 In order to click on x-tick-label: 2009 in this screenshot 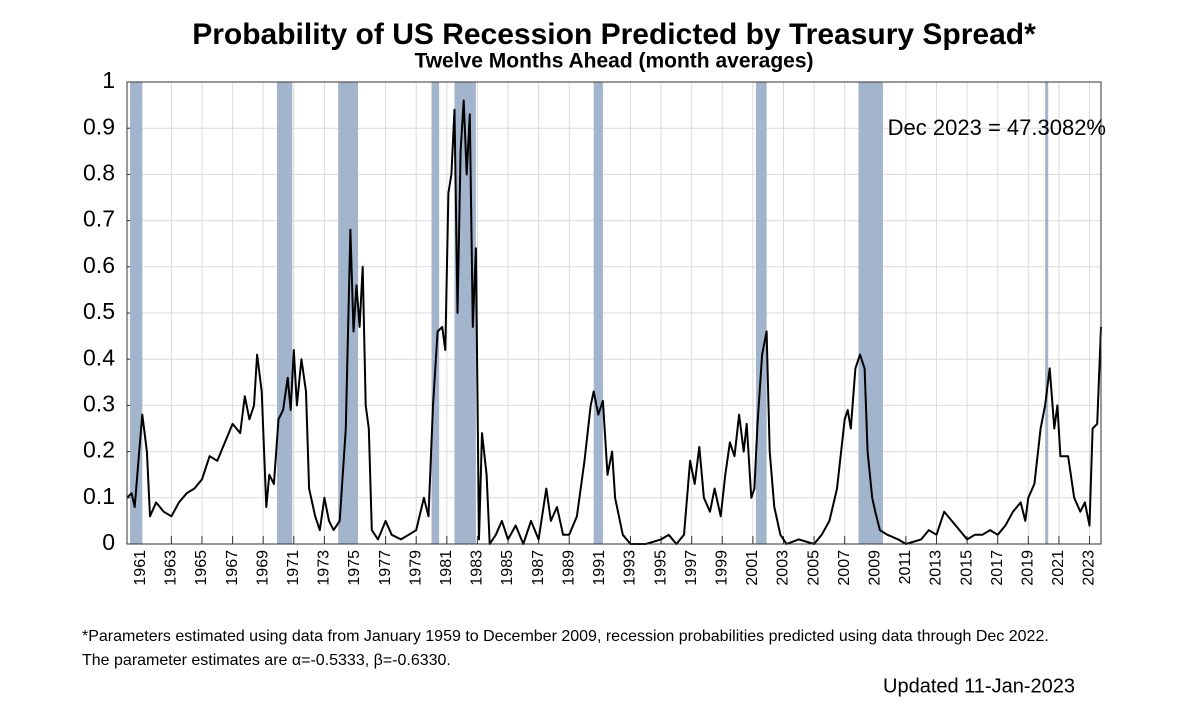, I will do `click(875, 568)`.